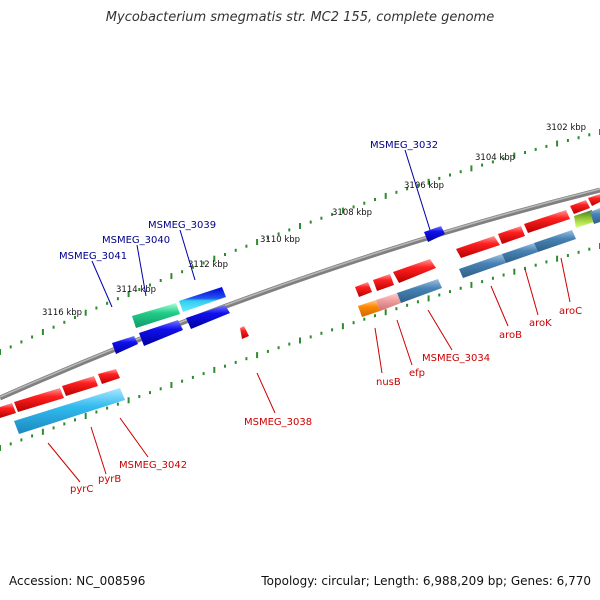 The width and height of the screenshot is (600, 600). Describe the element at coordinates (153, 465) in the screenshot. I see `label-msmeg-3042: MSMEG_3042` at that location.